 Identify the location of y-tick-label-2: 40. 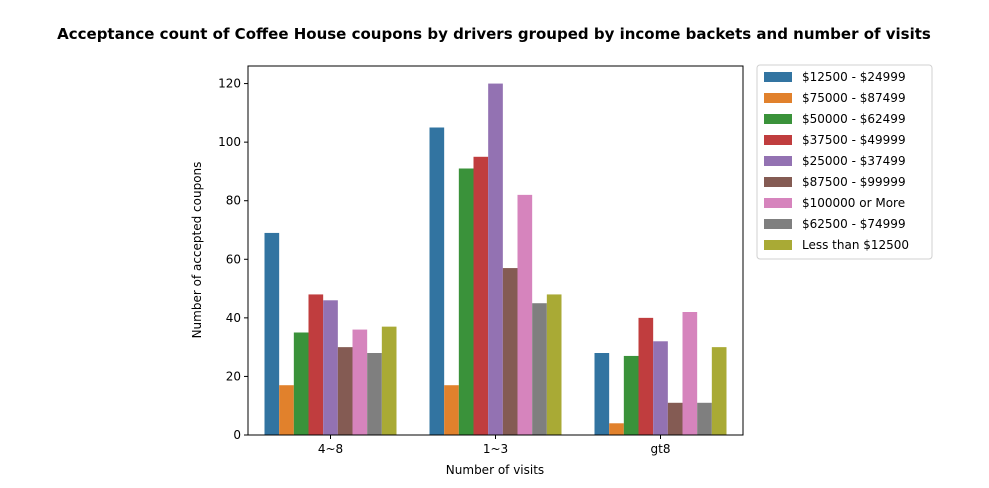
(233, 318).